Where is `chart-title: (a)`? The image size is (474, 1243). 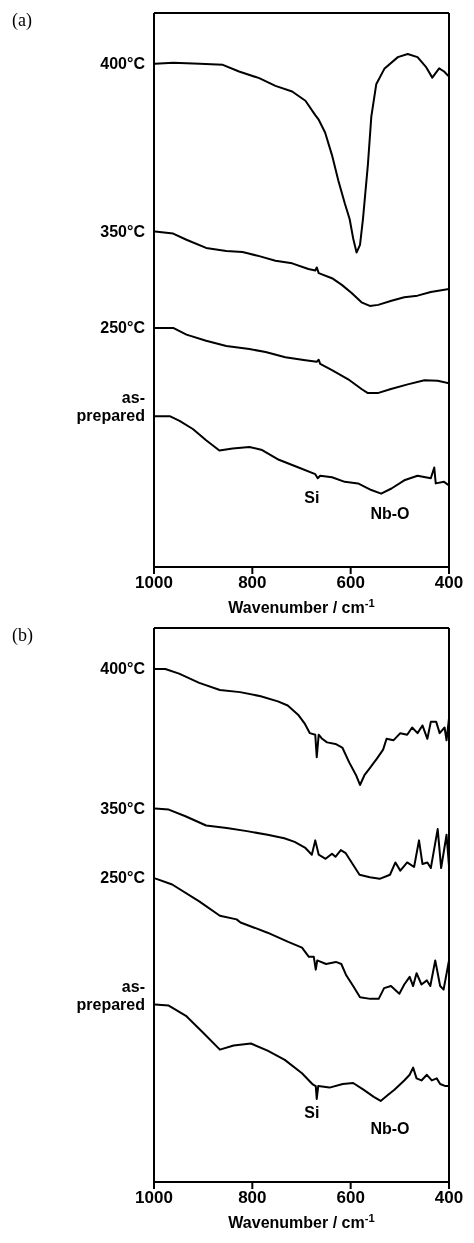
chart-title: (a) is located at coordinates (22, 20).